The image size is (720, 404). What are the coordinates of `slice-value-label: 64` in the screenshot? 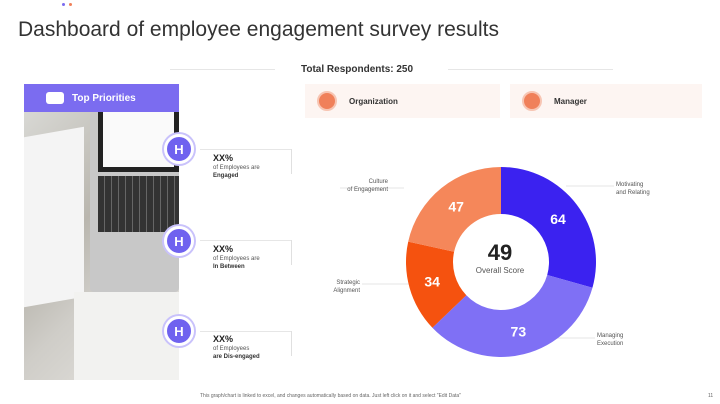 It's located at (558, 219).